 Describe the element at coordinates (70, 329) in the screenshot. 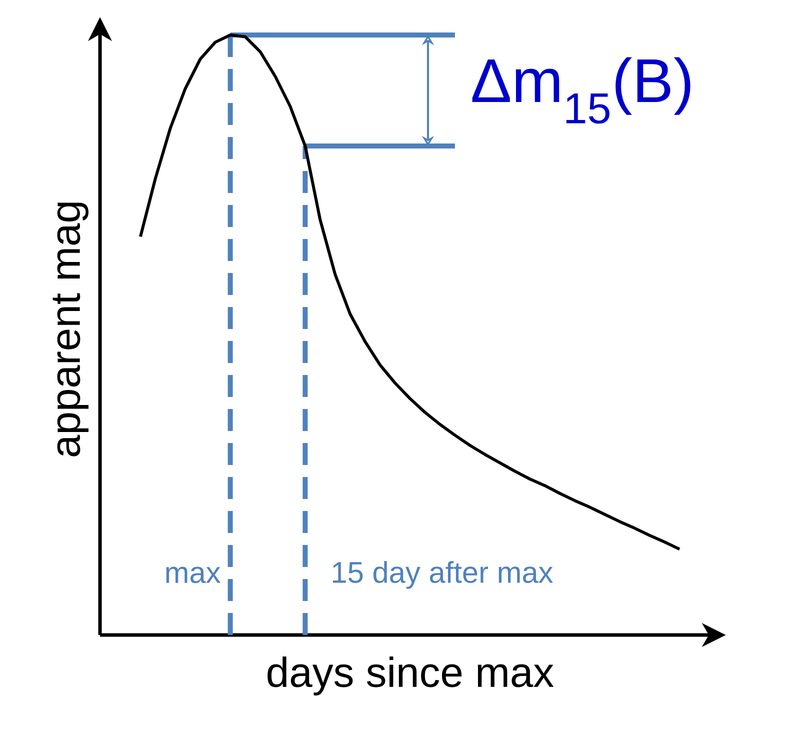

I see `y-axis-title: apparent mag` at that location.